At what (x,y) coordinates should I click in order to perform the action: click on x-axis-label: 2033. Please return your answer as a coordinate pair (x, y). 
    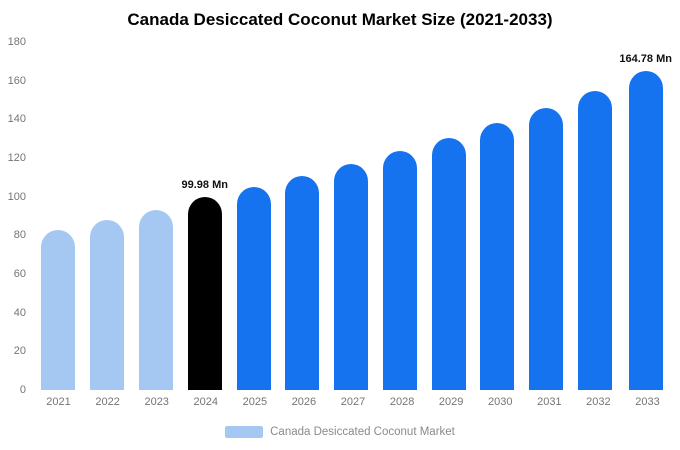
    Looking at the image, I should click on (647, 402).